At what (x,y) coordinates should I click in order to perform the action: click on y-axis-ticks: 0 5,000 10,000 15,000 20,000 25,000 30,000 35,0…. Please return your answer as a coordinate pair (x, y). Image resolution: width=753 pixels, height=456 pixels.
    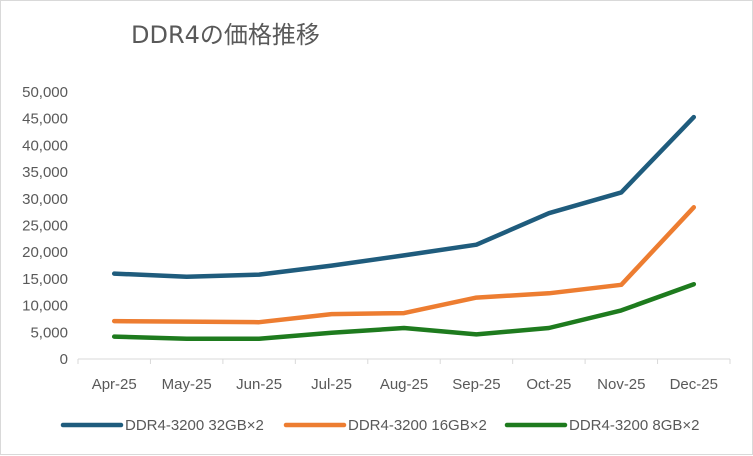
    Looking at the image, I should click on (45, 226).